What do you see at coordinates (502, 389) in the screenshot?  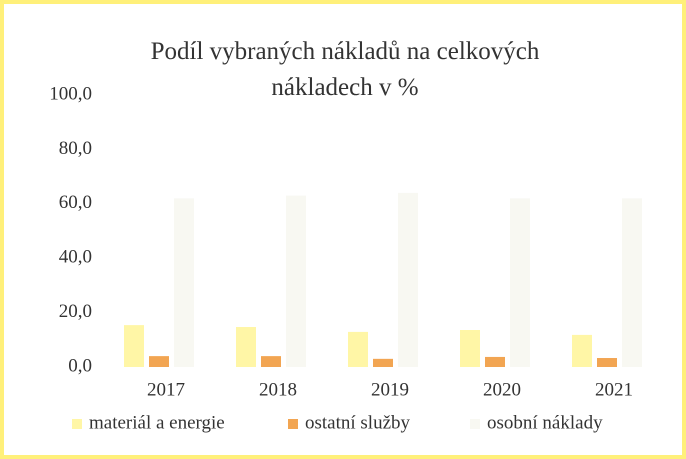 I see `x-tick-label: 2020` at bounding box center [502, 389].